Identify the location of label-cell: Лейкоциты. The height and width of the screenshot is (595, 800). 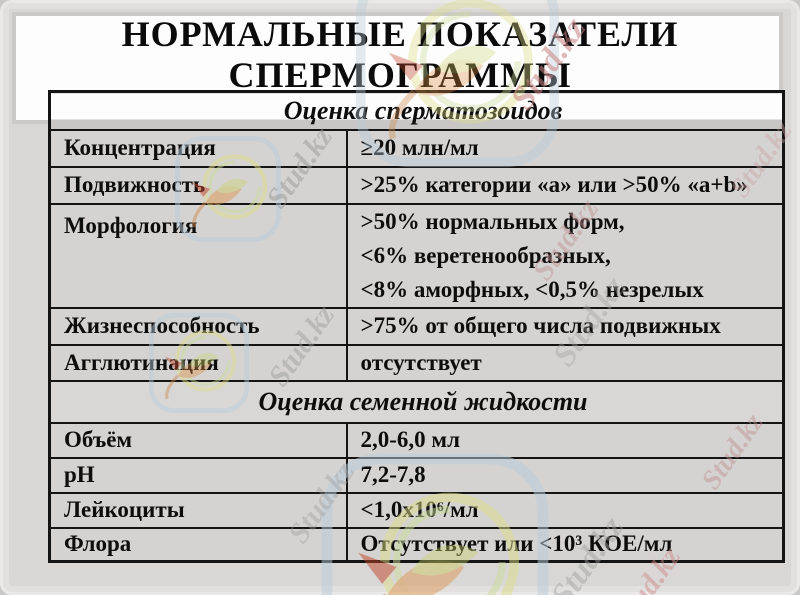
(198, 510).